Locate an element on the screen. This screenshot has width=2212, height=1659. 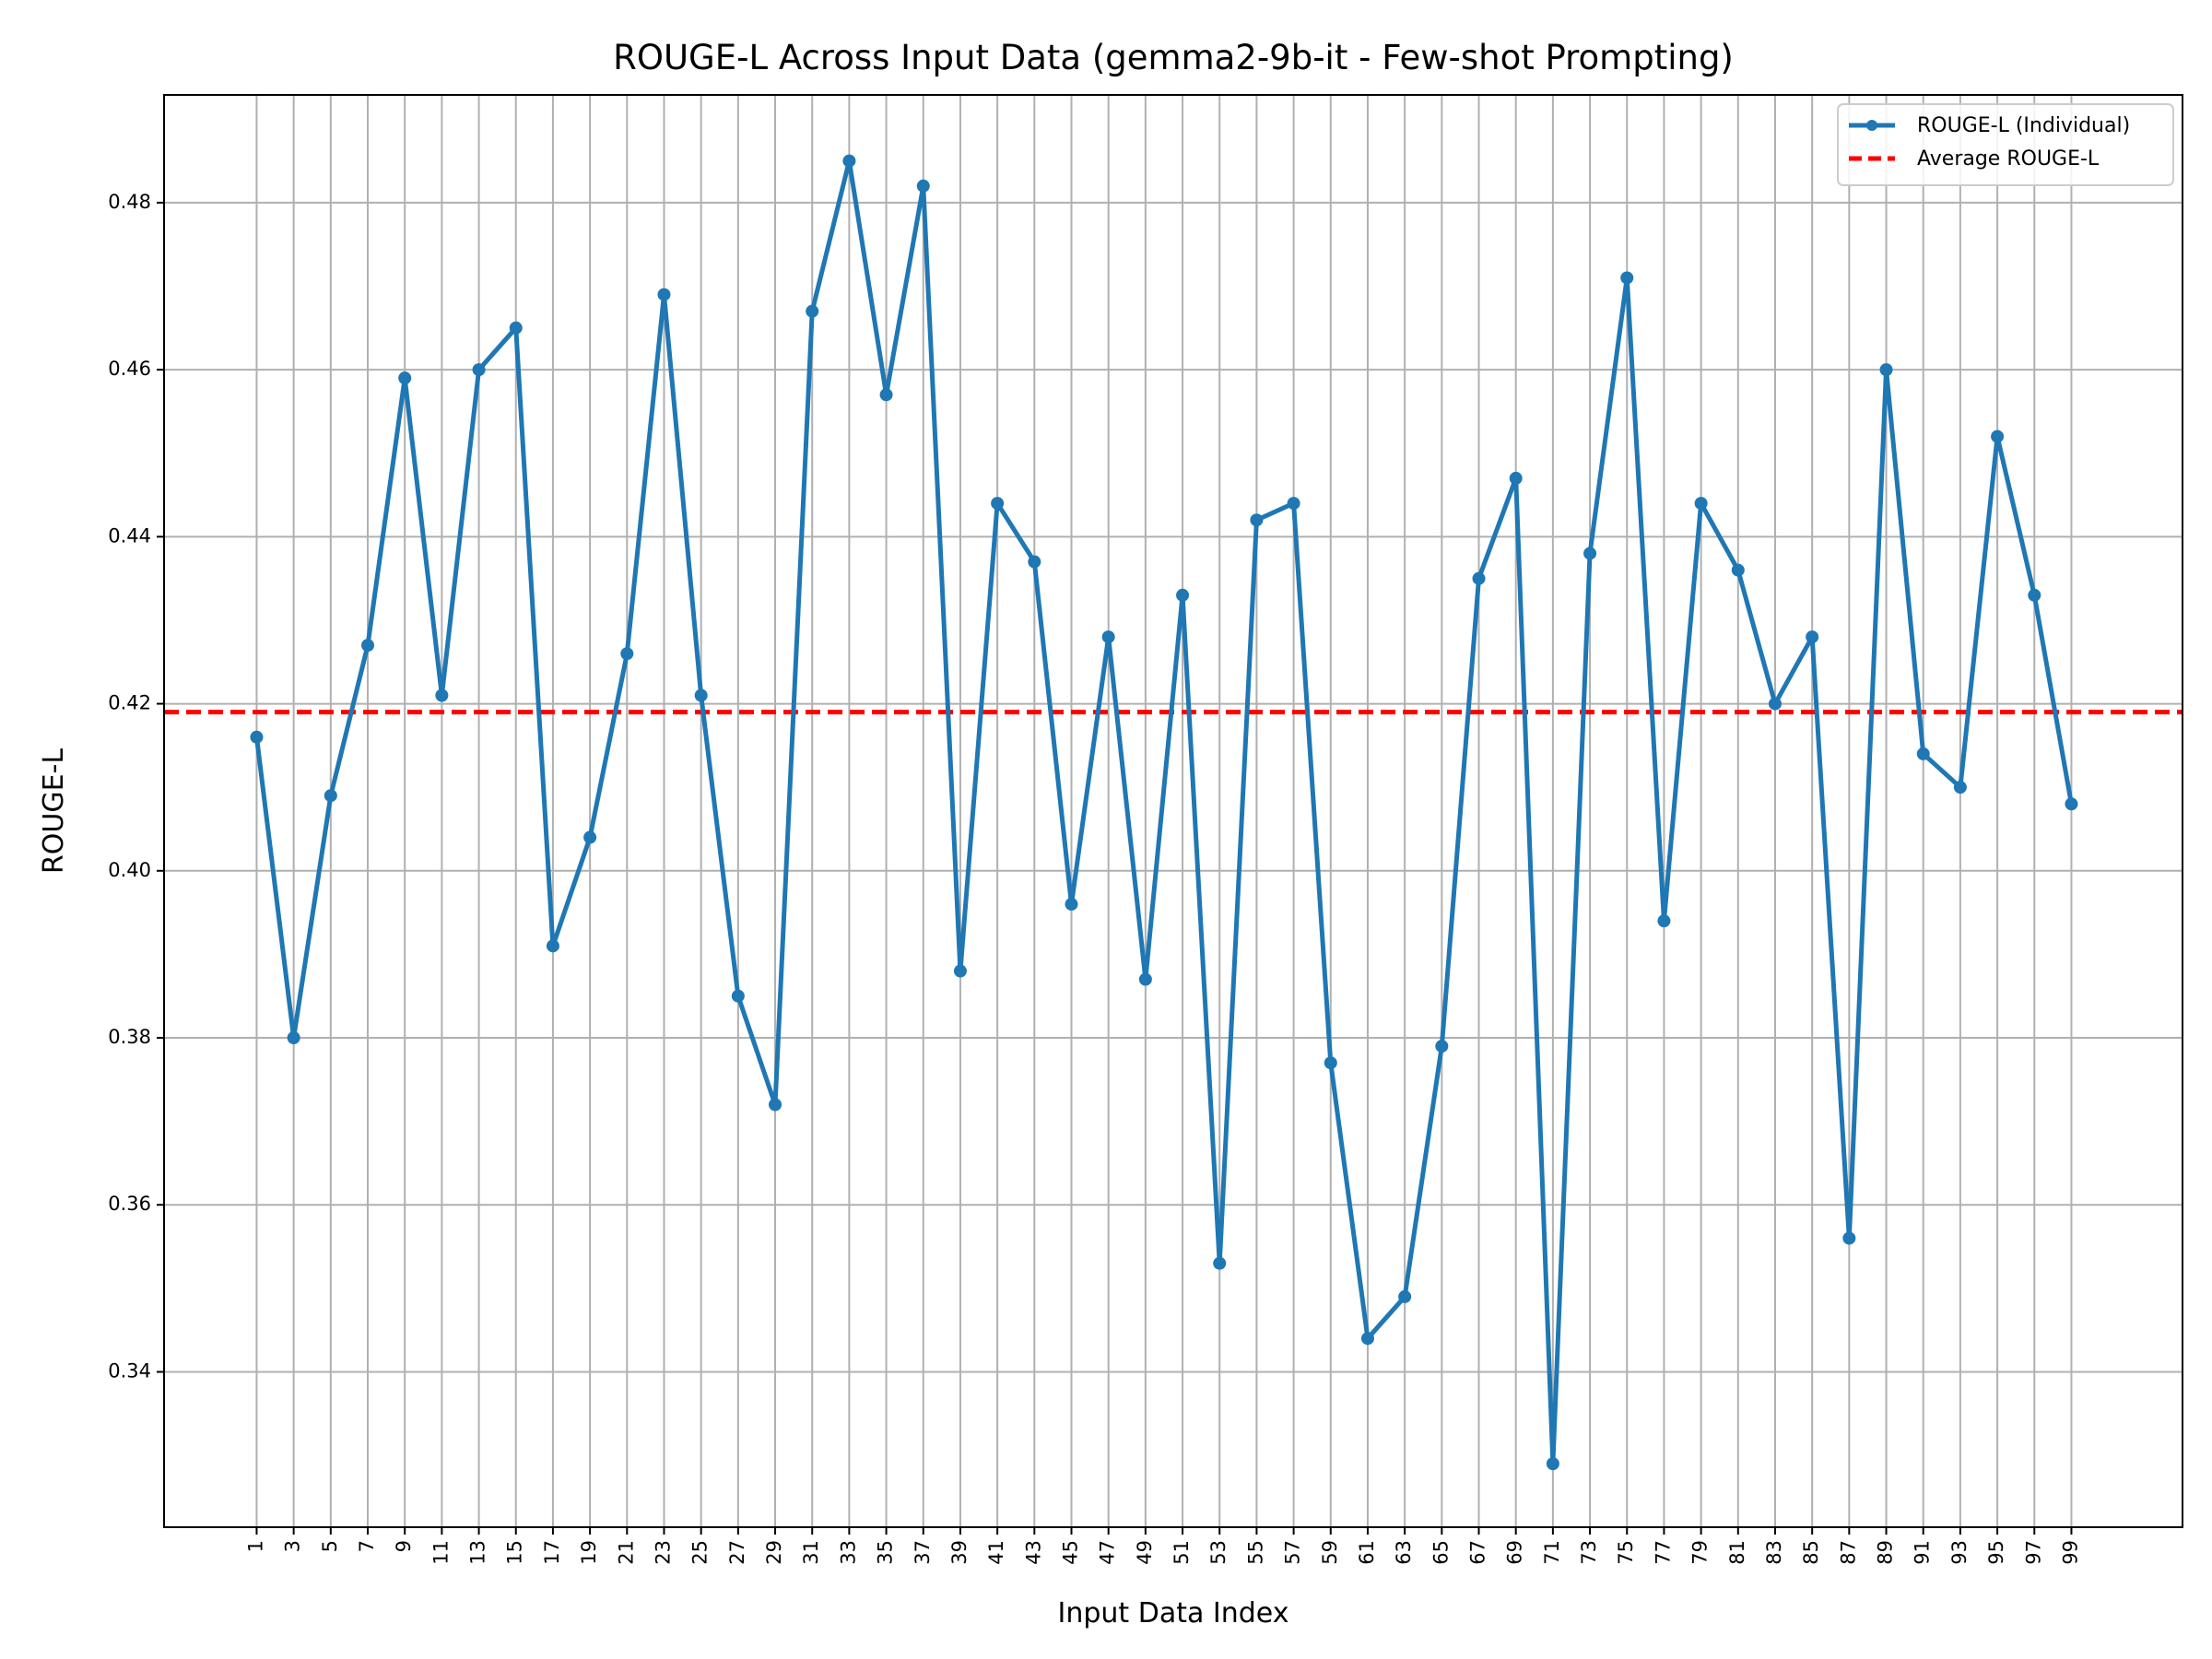
y-tick-label: 0.40 is located at coordinates (129, 870).